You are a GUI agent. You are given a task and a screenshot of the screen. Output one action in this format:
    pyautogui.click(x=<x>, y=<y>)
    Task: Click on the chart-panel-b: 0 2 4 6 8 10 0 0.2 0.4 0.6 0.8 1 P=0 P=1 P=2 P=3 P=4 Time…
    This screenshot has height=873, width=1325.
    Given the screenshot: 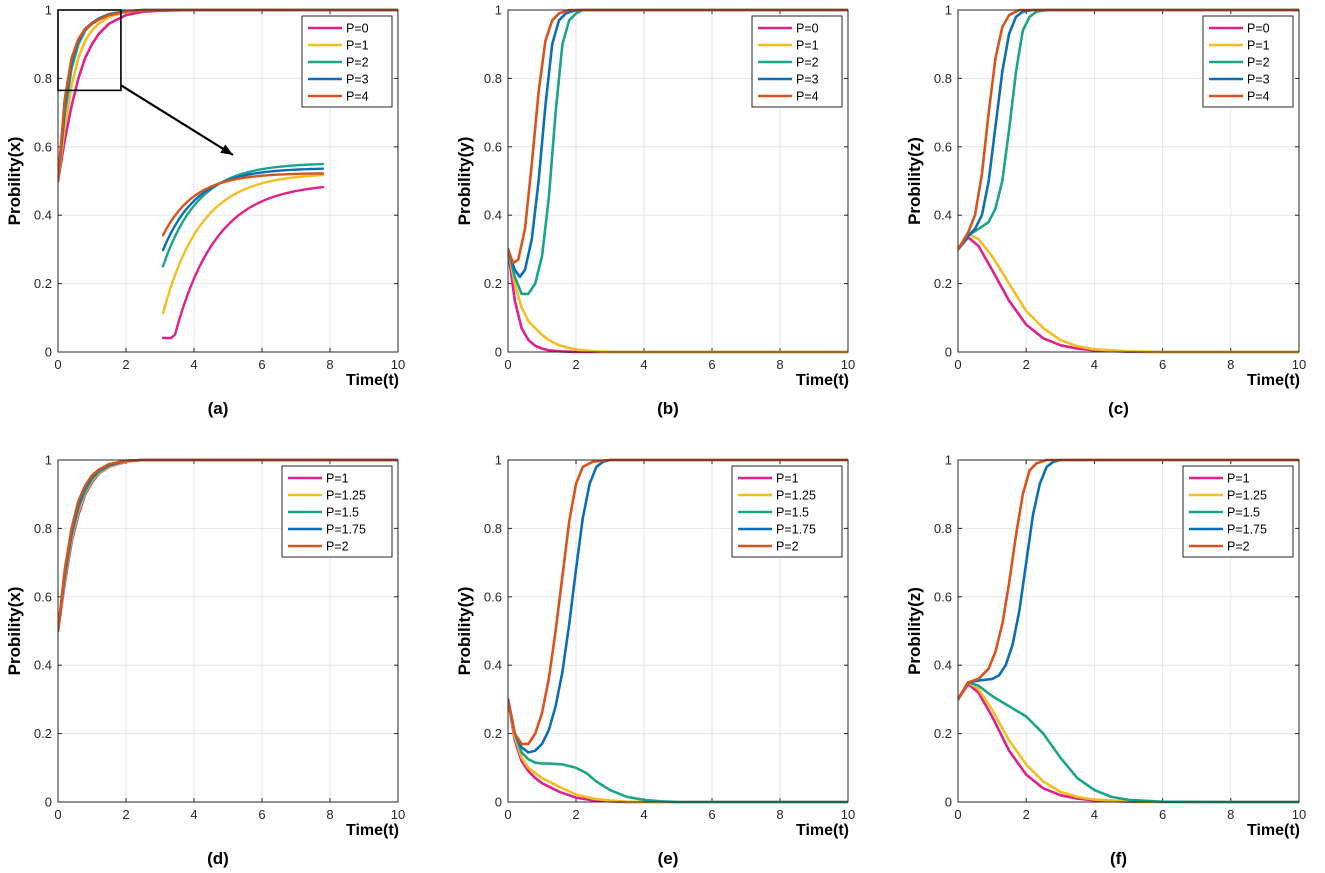 What is the action you would take?
    pyautogui.click(x=655, y=211)
    